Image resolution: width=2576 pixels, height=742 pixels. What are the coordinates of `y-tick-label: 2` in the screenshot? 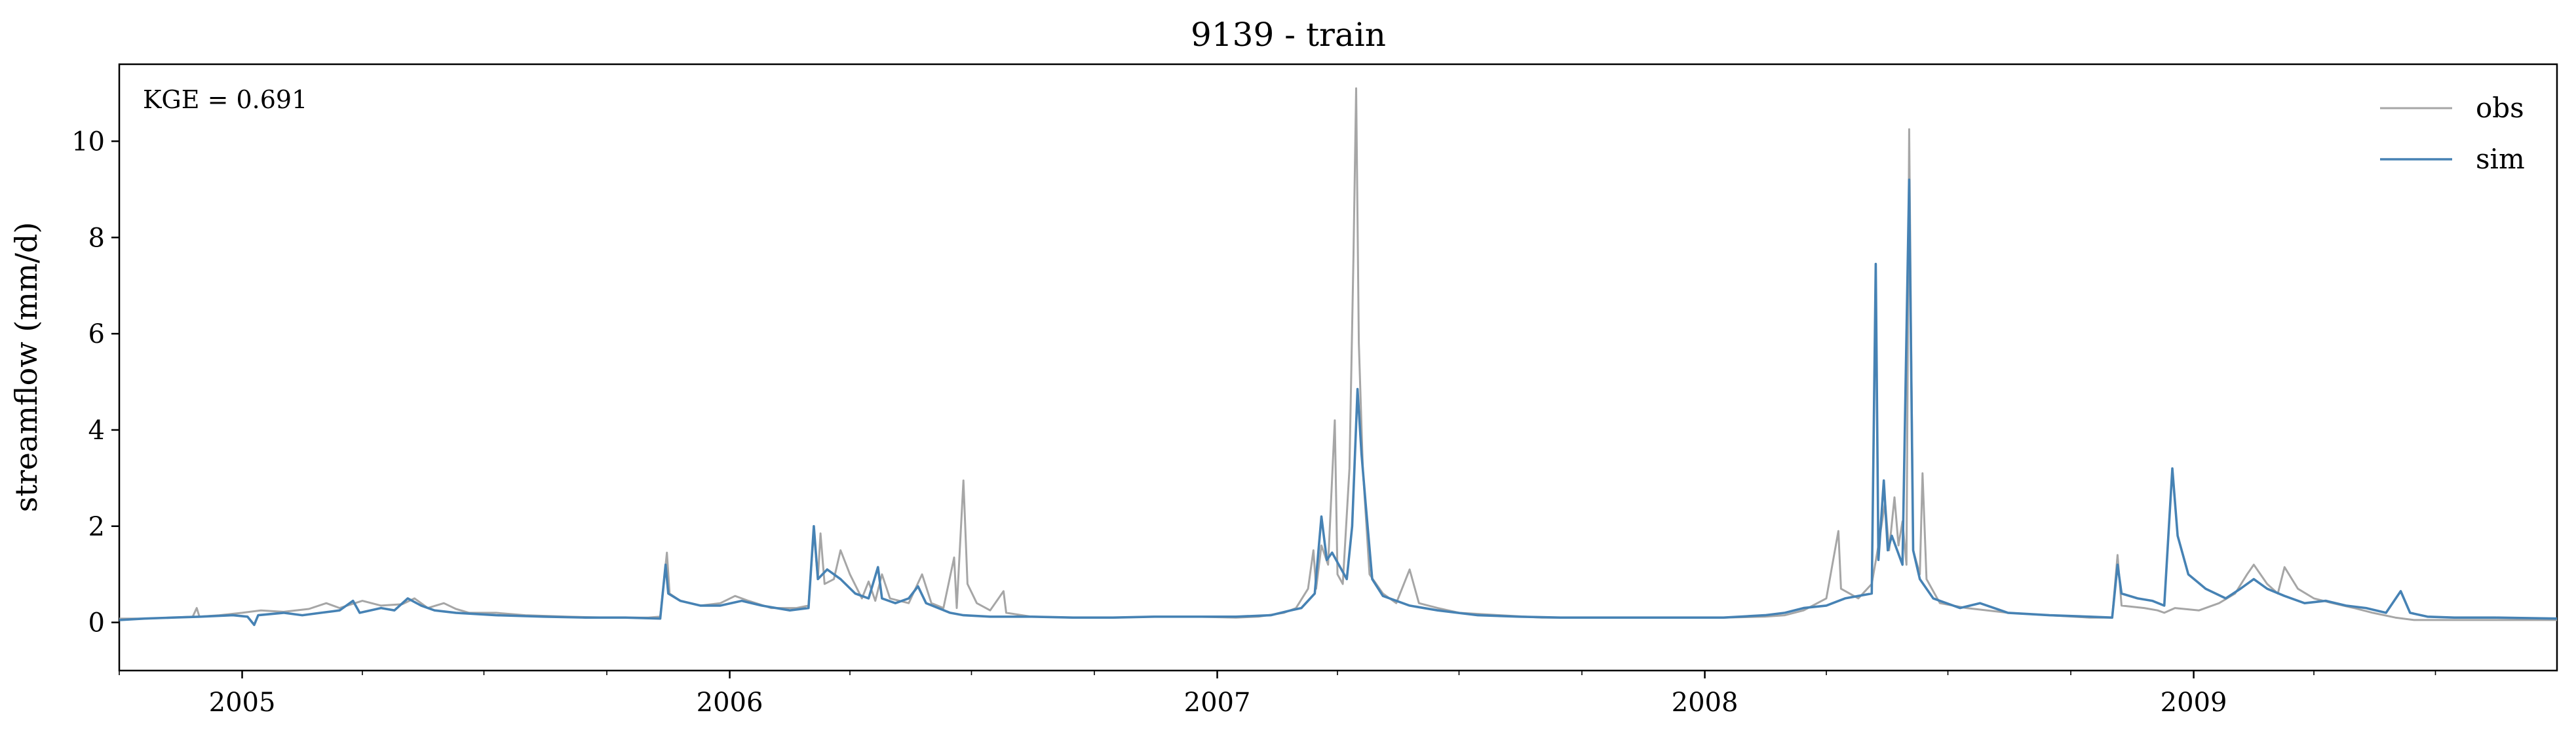 It's located at (96, 527).